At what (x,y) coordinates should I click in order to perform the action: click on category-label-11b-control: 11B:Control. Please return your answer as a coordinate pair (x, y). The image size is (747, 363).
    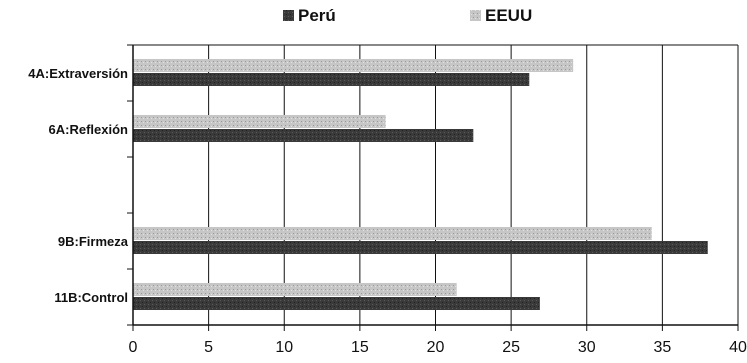
    Looking at the image, I should click on (91, 297).